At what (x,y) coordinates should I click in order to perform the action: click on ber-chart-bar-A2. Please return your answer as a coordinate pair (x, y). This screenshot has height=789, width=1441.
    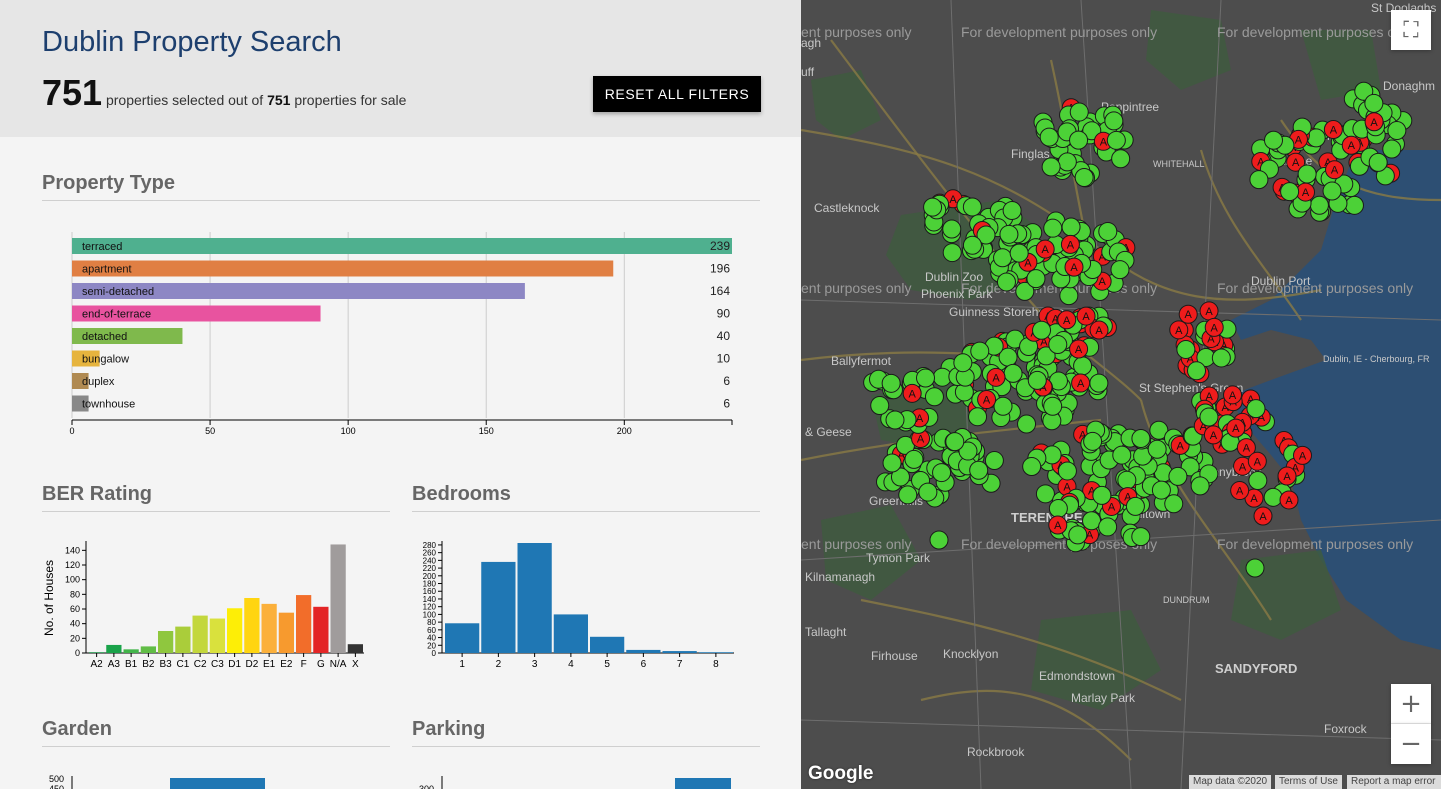
    Looking at the image, I should click on (97, 652).